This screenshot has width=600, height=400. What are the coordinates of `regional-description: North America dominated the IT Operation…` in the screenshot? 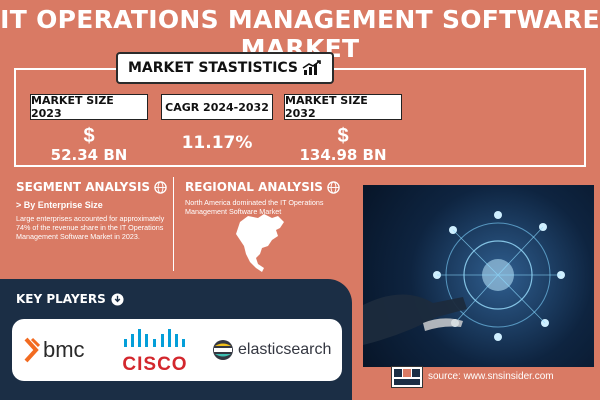 It's located at (254, 207).